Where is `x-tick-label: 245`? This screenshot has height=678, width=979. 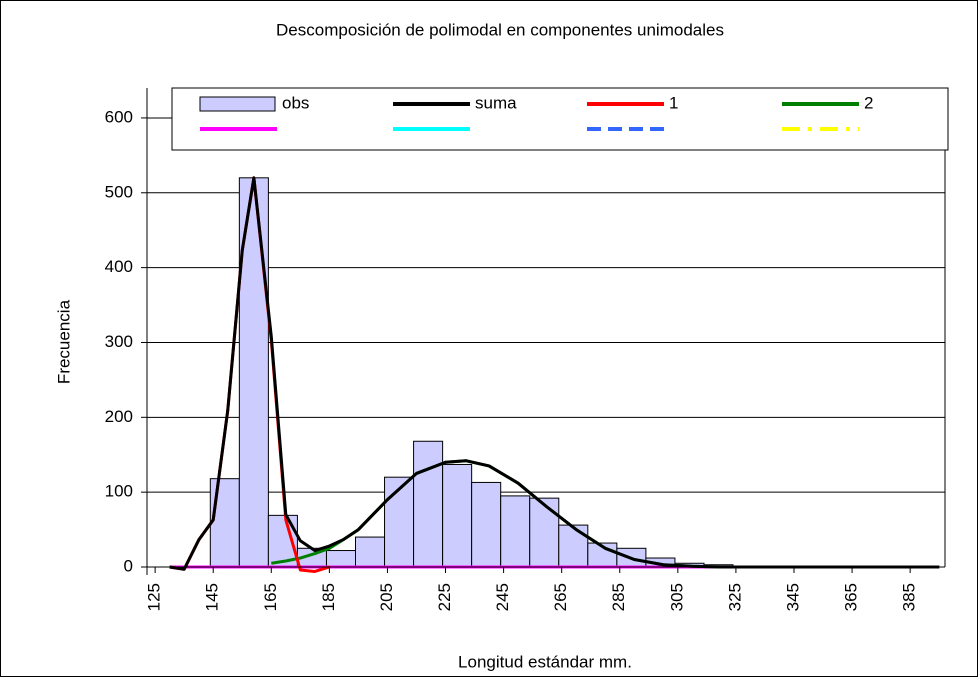
x-tick-label: 245 is located at coordinates (502, 597).